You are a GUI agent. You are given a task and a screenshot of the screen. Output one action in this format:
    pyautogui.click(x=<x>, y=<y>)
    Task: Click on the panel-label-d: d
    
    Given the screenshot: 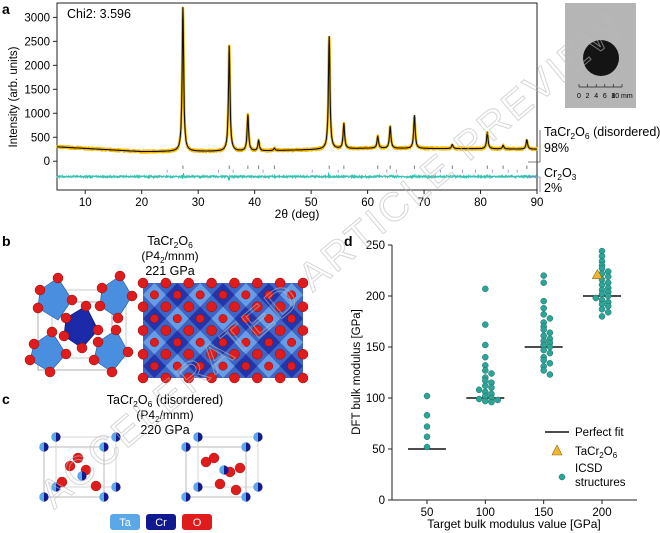 What is the action you would take?
    pyautogui.click(x=348, y=241)
    